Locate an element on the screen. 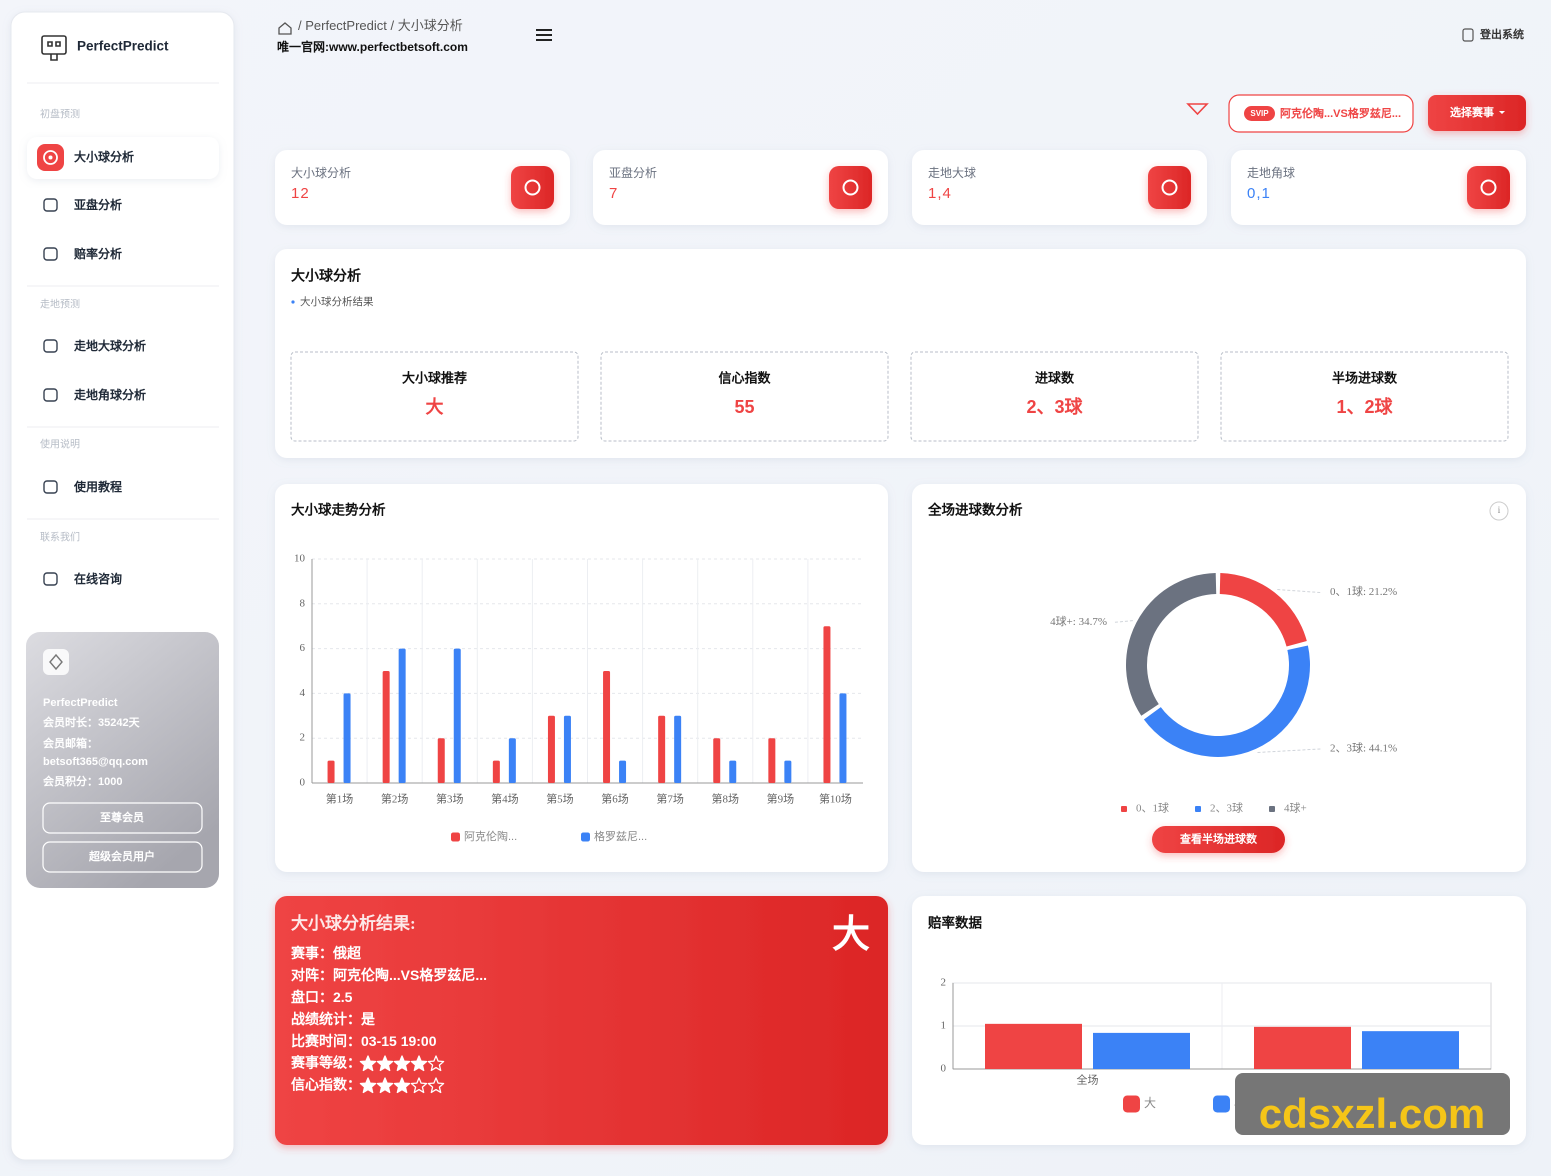  half-time-button: 查看半场进球数 is located at coordinates (1218, 839).